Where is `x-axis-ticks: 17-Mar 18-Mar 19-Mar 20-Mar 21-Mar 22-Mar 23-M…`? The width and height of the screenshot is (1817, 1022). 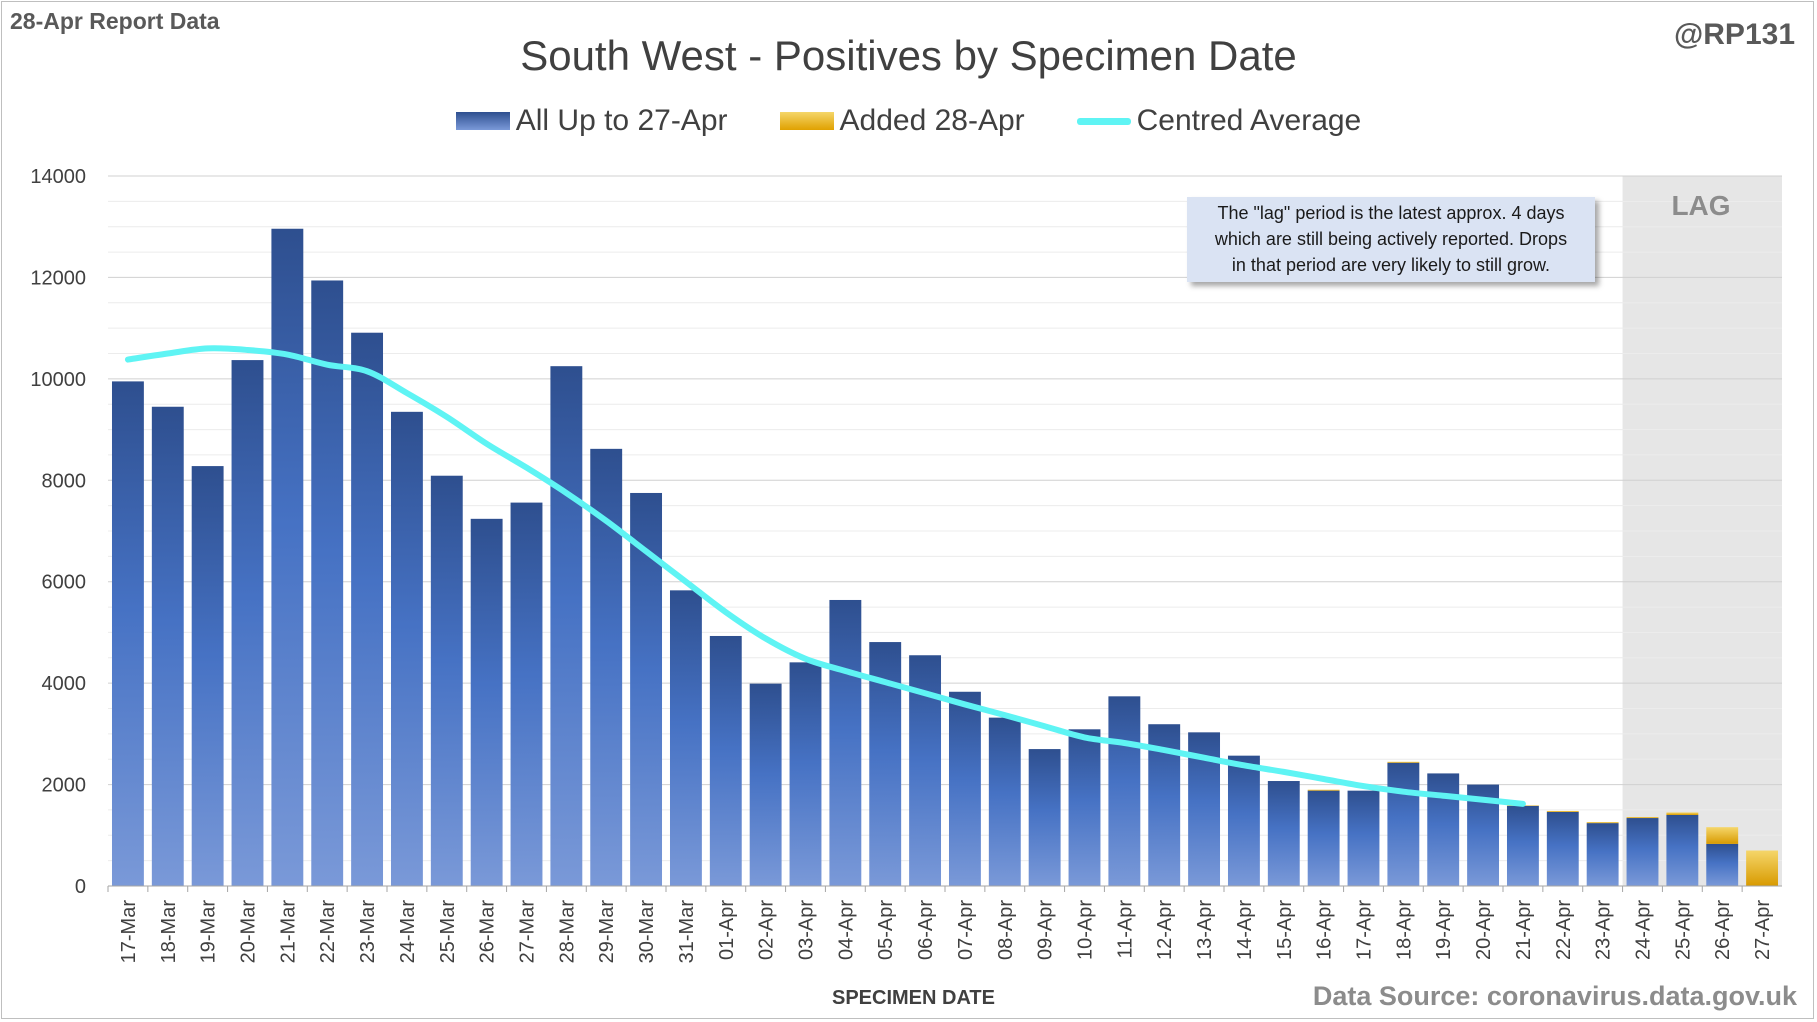
x-axis-ticks: 17-Mar 18-Mar 19-Mar 20-Mar 21-Mar 22-Mar 23-M… is located at coordinates (940, 925).